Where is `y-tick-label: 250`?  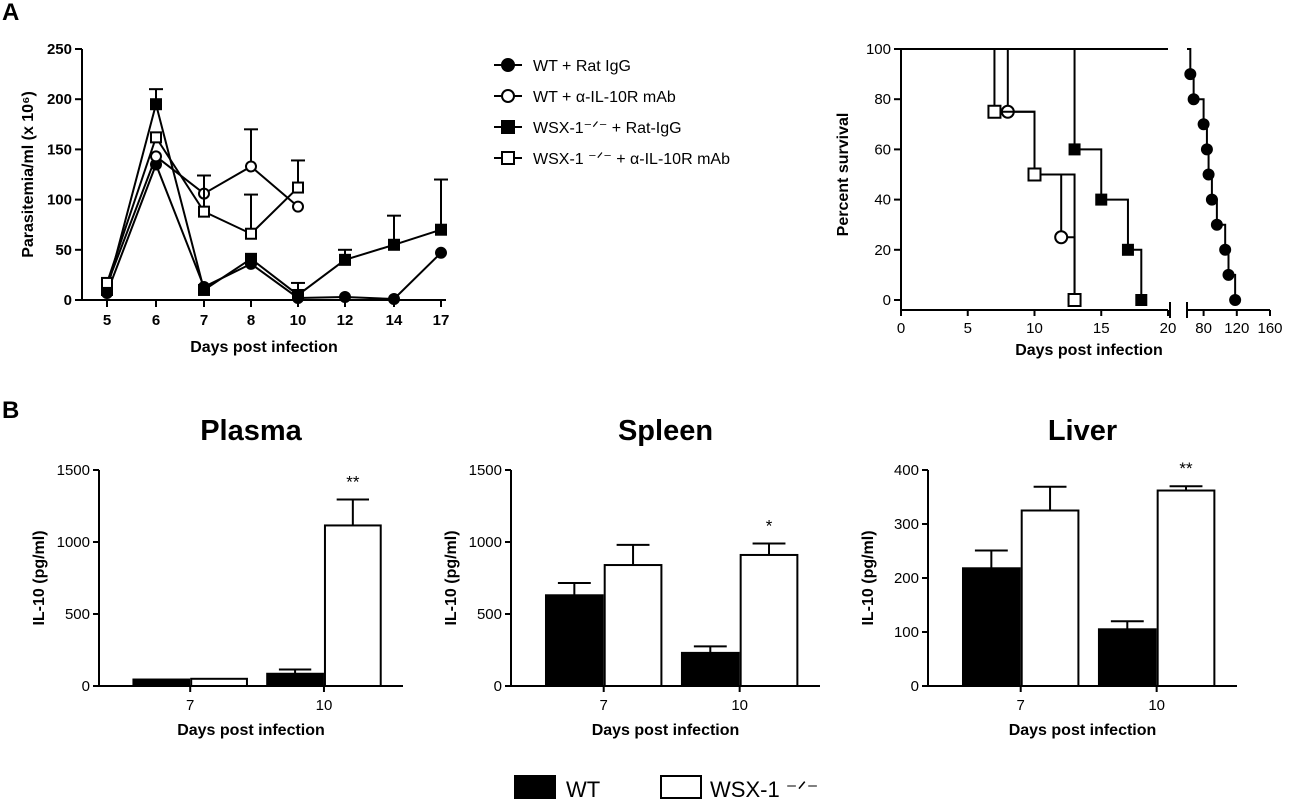 y-tick-label: 250 is located at coordinates (59, 49).